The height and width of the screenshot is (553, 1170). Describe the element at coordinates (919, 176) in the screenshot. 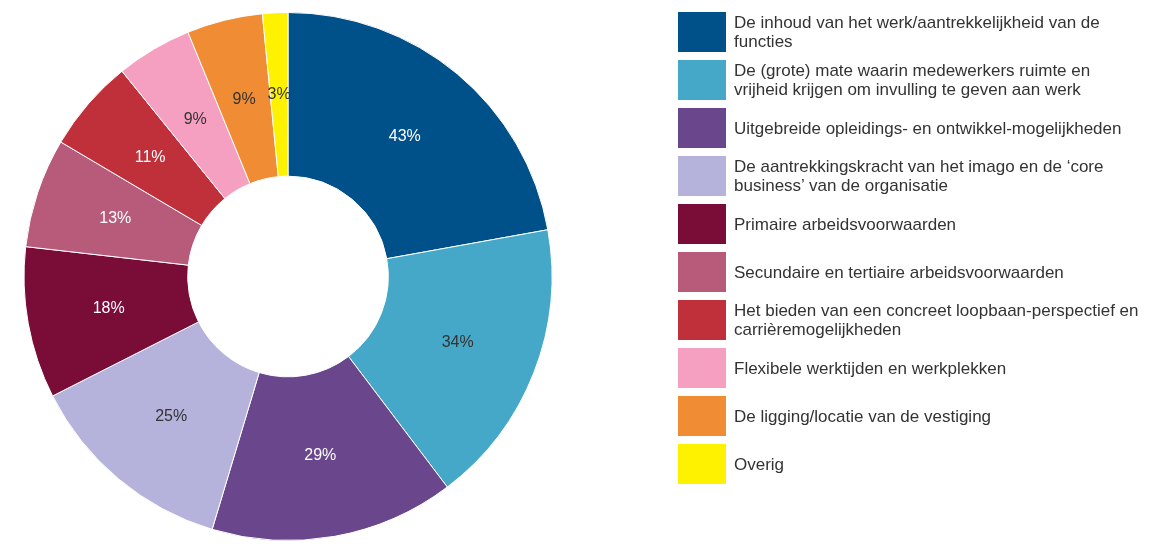

I see `legend-label: De aantrekkingskracht van het imago en de ‘core business’ van de organisatie` at that location.